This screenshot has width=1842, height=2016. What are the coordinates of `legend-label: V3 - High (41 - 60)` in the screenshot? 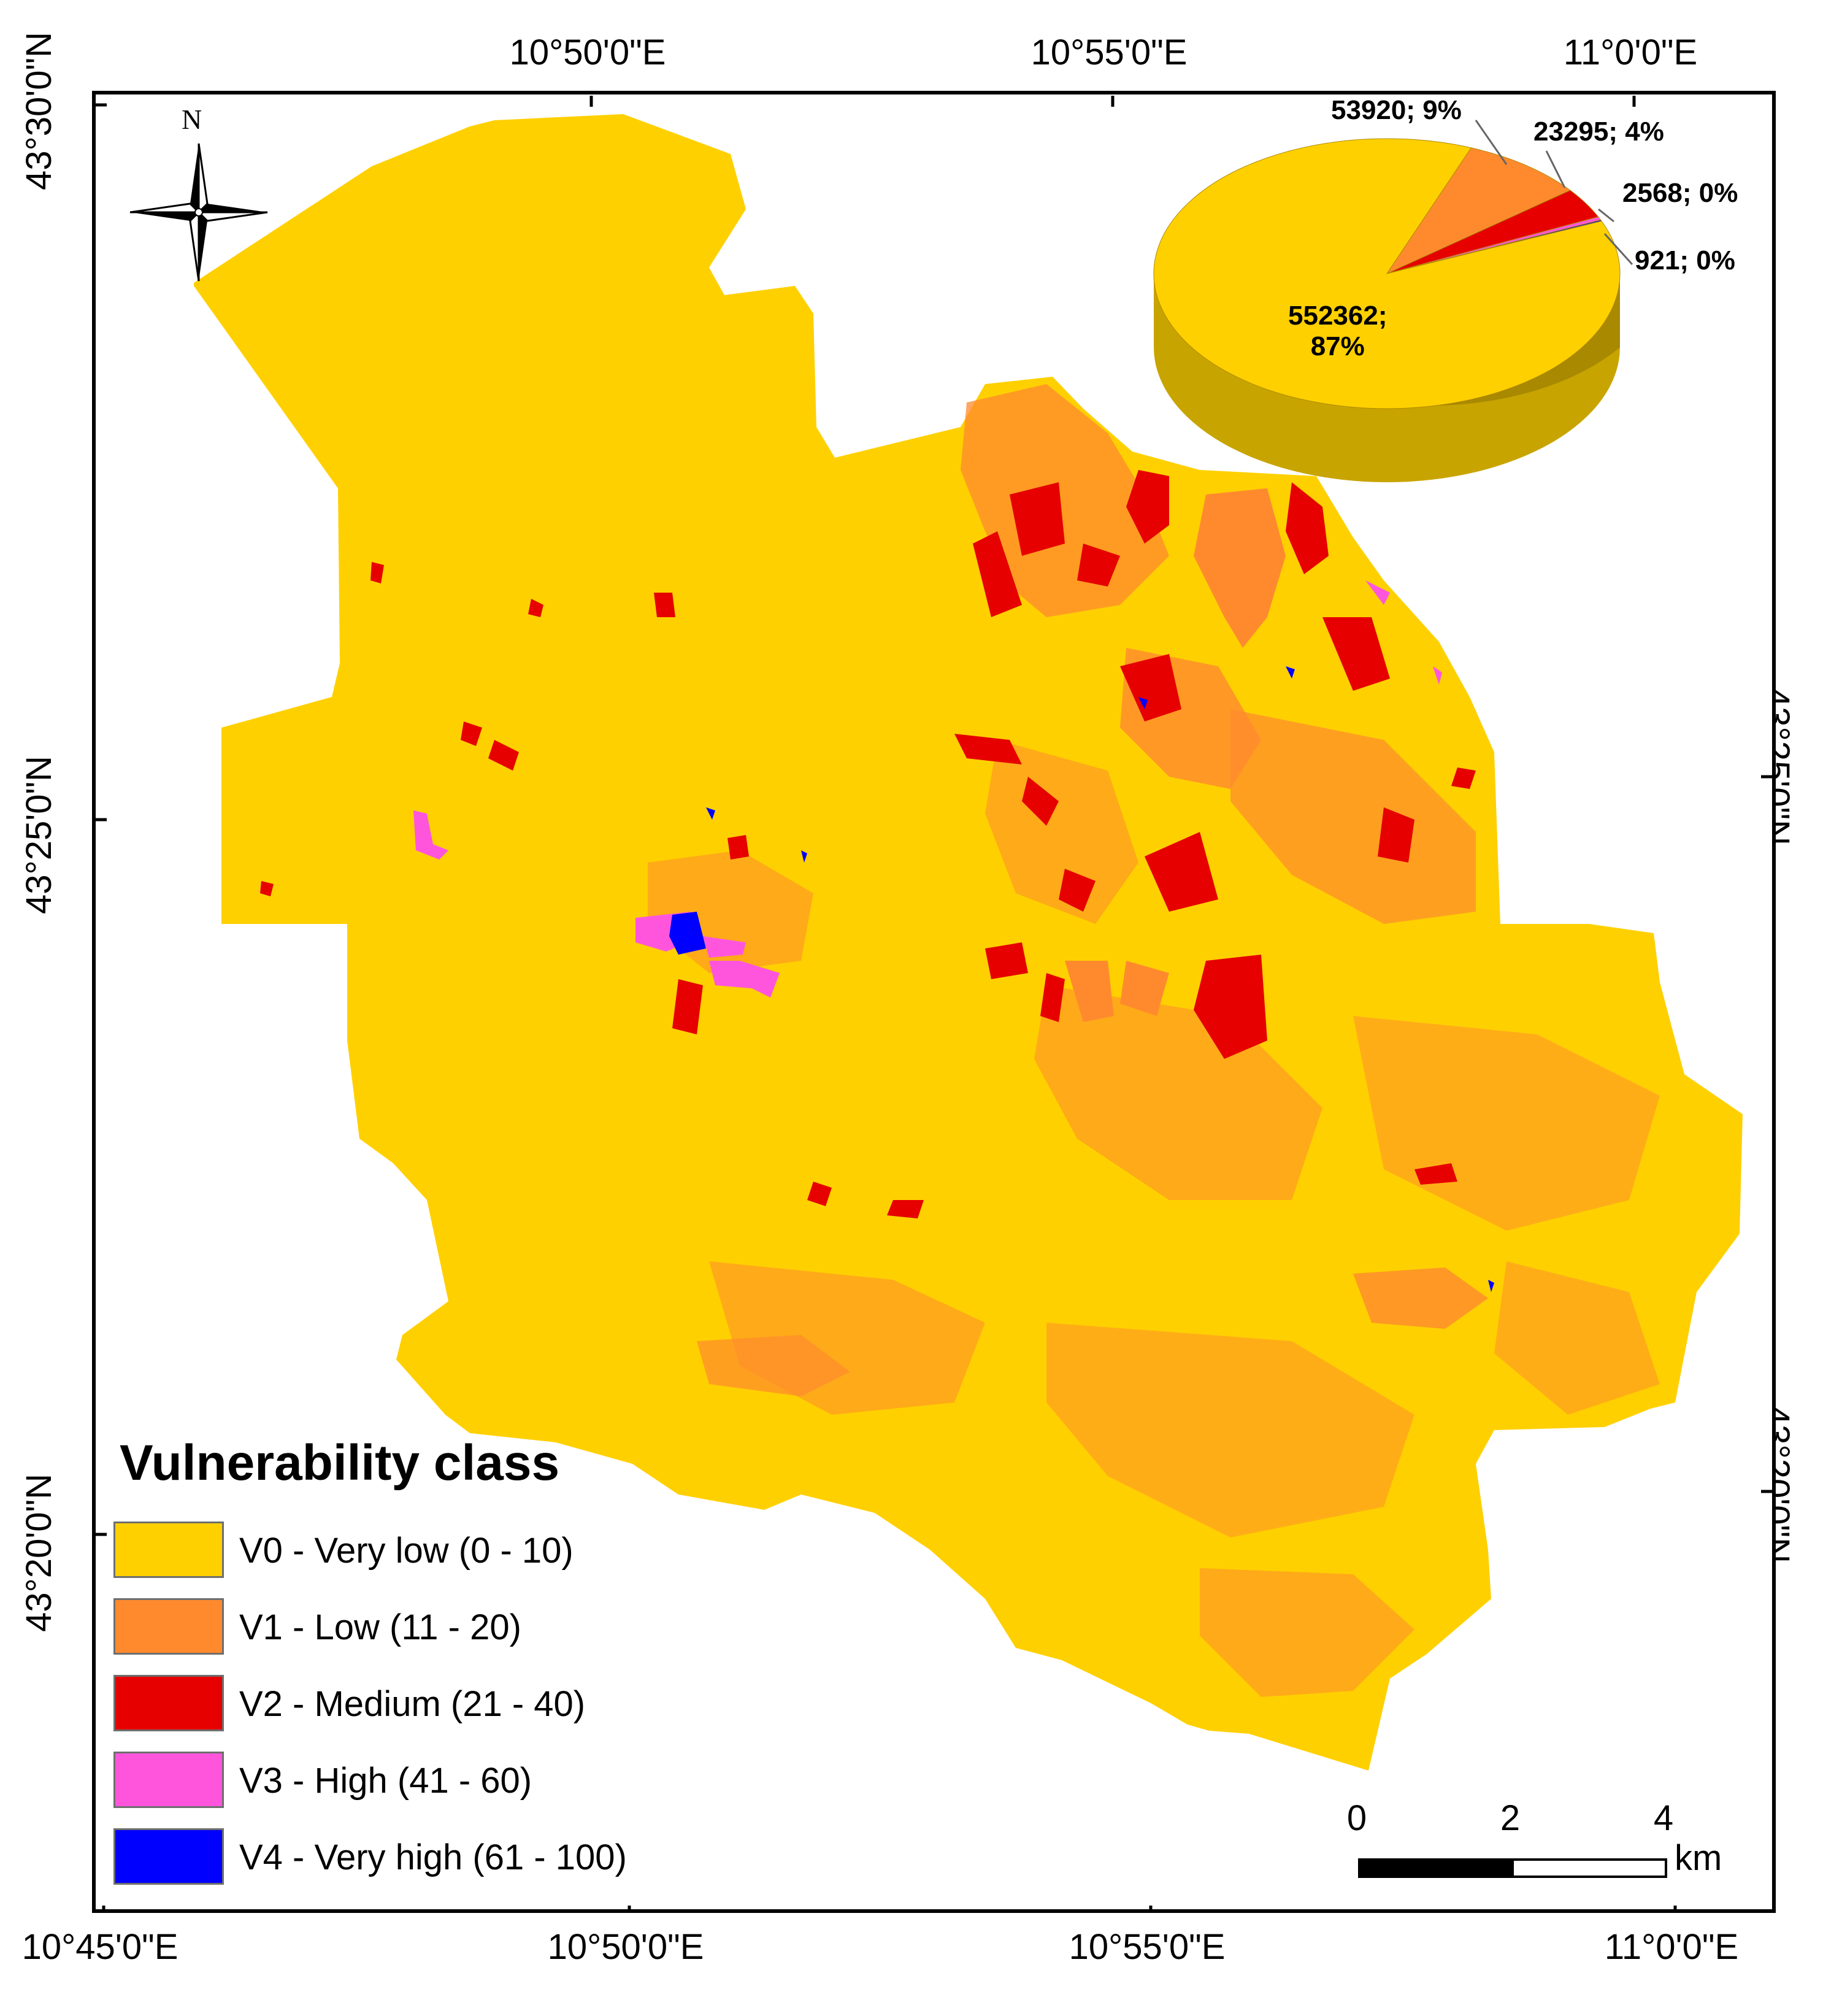 It's located at (385, 1781).